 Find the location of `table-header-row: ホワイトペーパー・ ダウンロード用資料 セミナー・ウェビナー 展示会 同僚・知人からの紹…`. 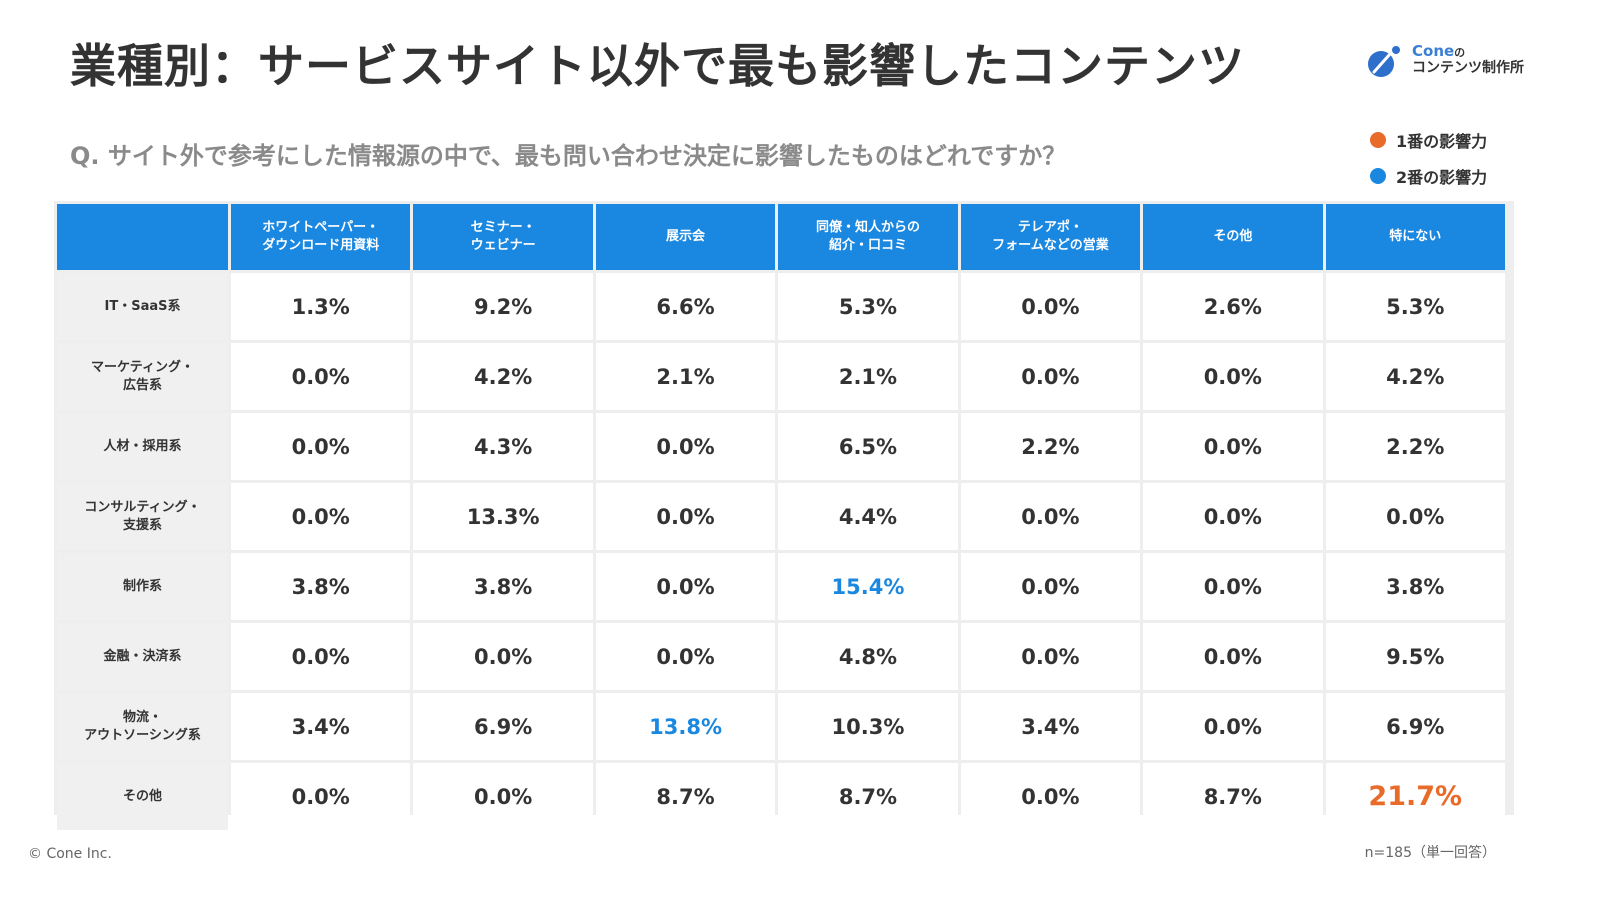

table-header-row: ホワイトペーパー・ ダウンロード用資料 セミナー・ウェビナー 展示会 同僚・知人からの紹… is located at coordinates (781, 237).